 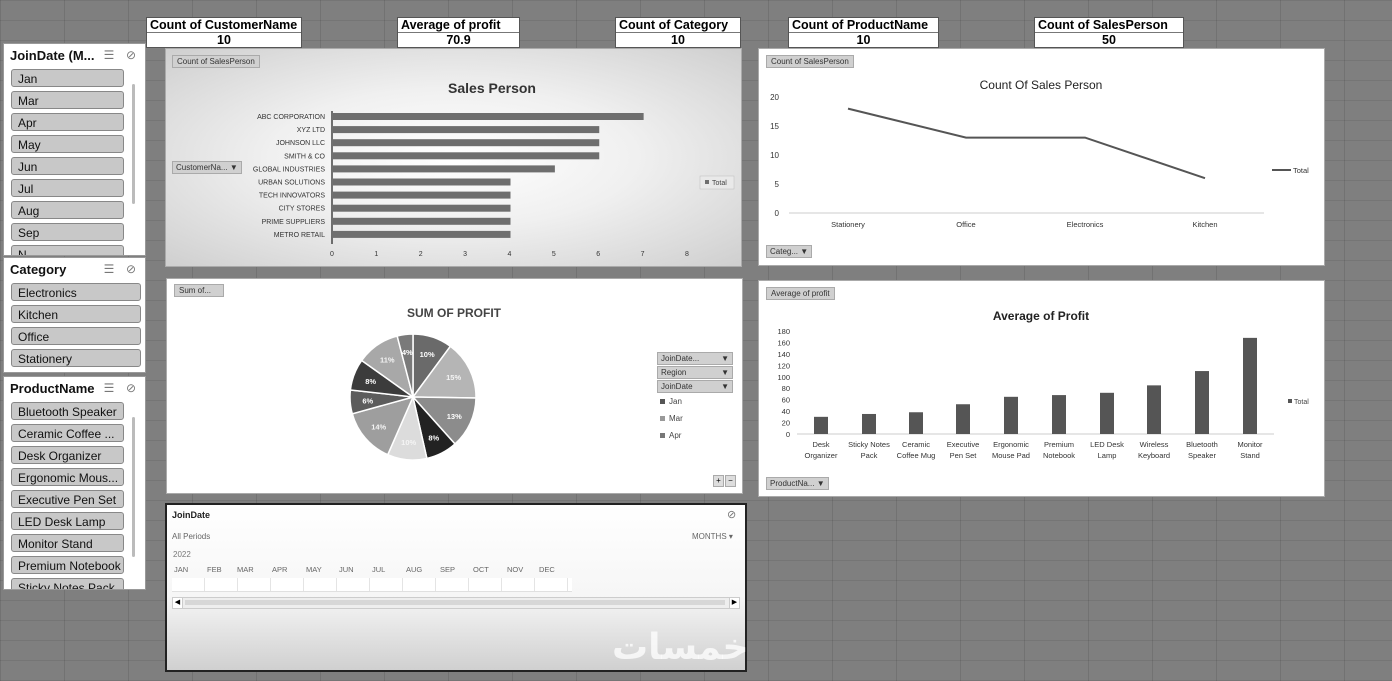 I want to click on slice-label: 11%, so click(x=387, y=360).